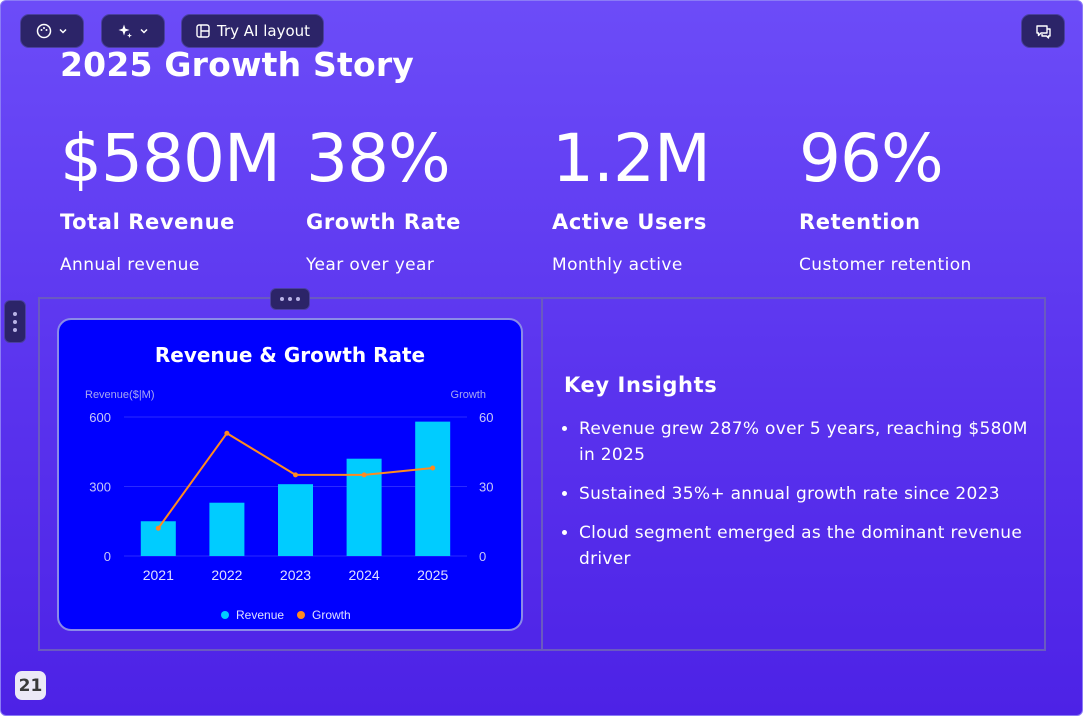  Describe the element at coordinates (871, 158) in the screenshot. I see `stat-value: 96%` at that location.